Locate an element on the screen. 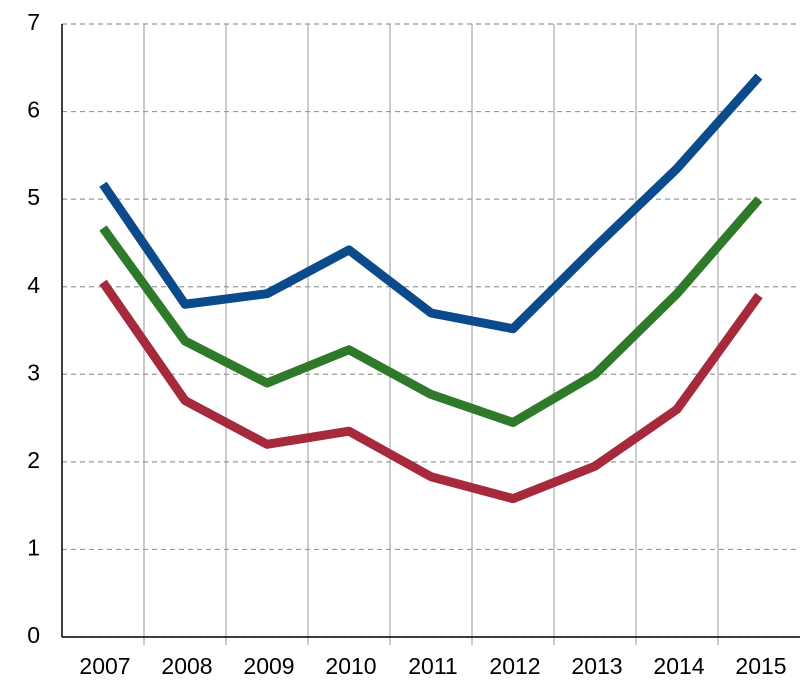  y-tick-label: 6 is located at coordinates (33, 110).